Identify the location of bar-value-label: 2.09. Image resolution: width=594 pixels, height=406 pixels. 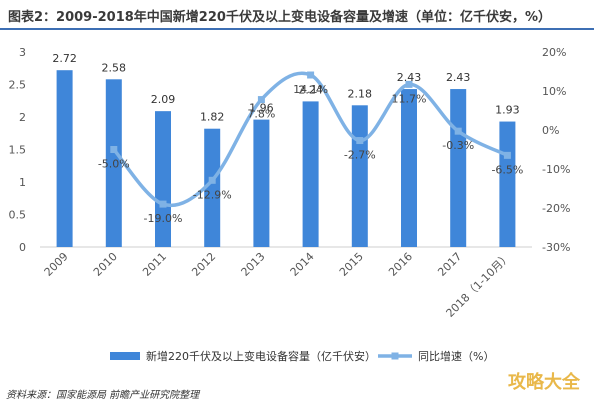
(163, 99).